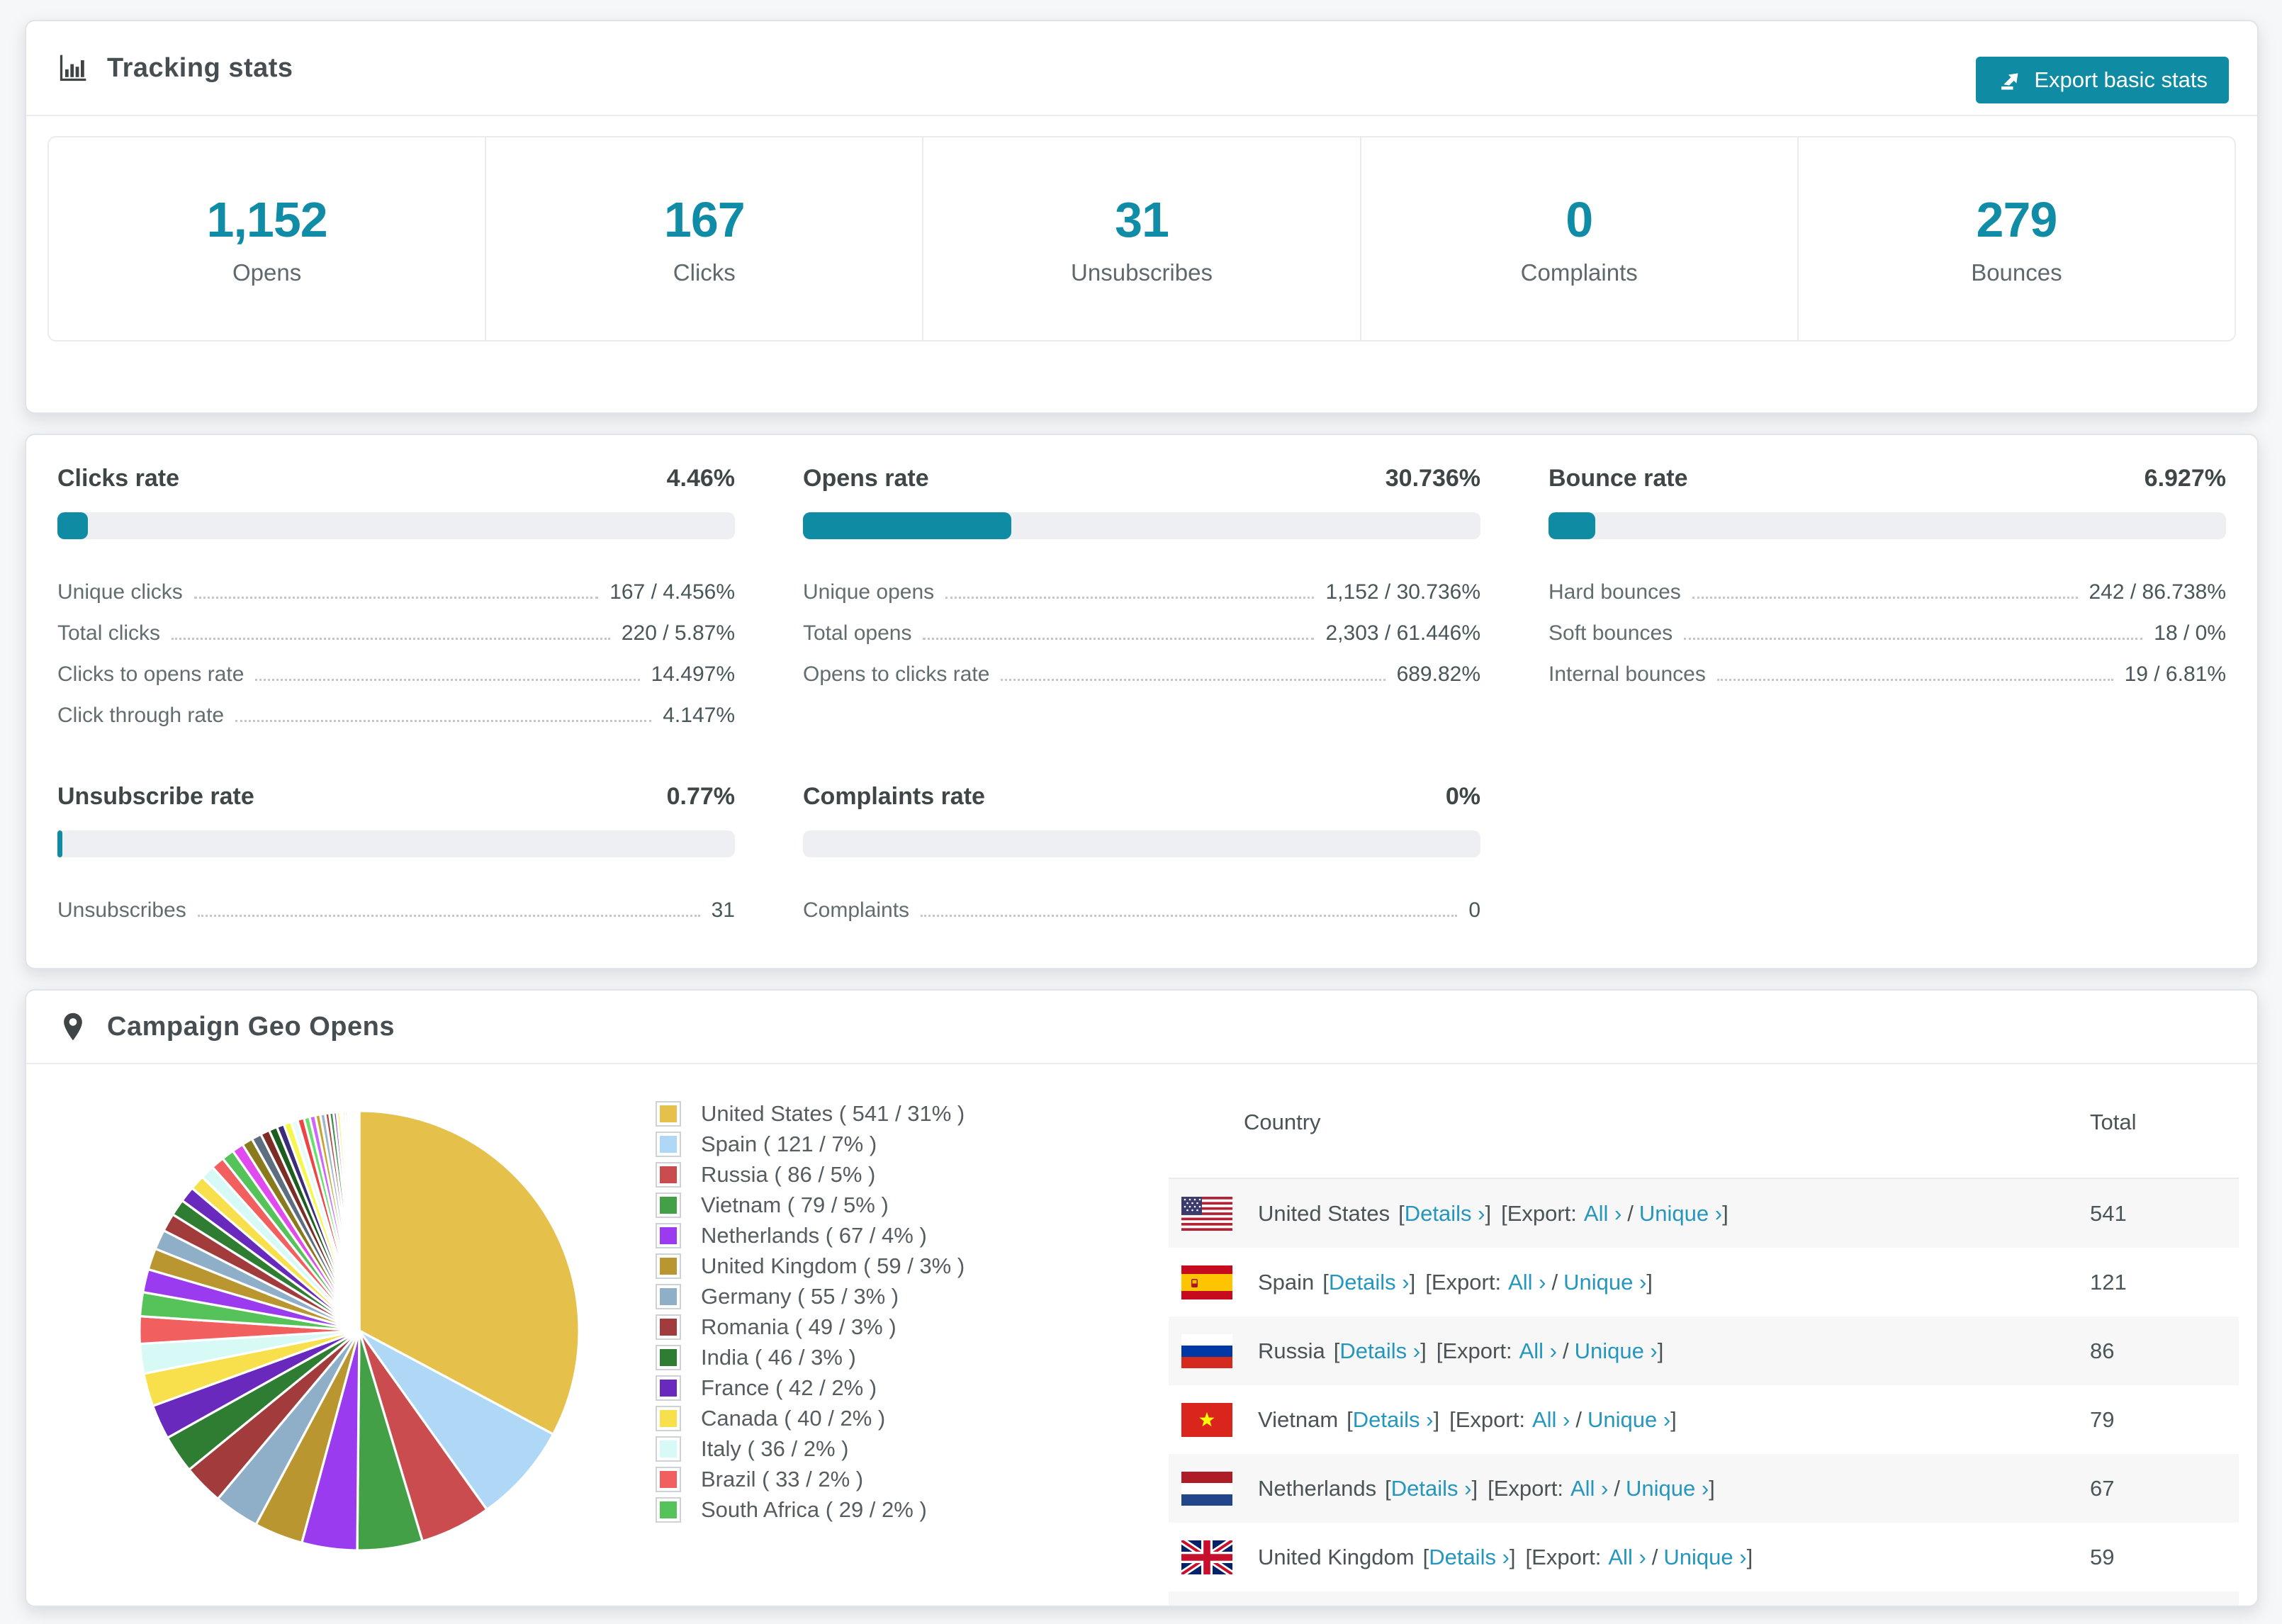  Describe the element at coordinates (60, 843) in the screenshot. I see `rate-progress-fill` at that location.